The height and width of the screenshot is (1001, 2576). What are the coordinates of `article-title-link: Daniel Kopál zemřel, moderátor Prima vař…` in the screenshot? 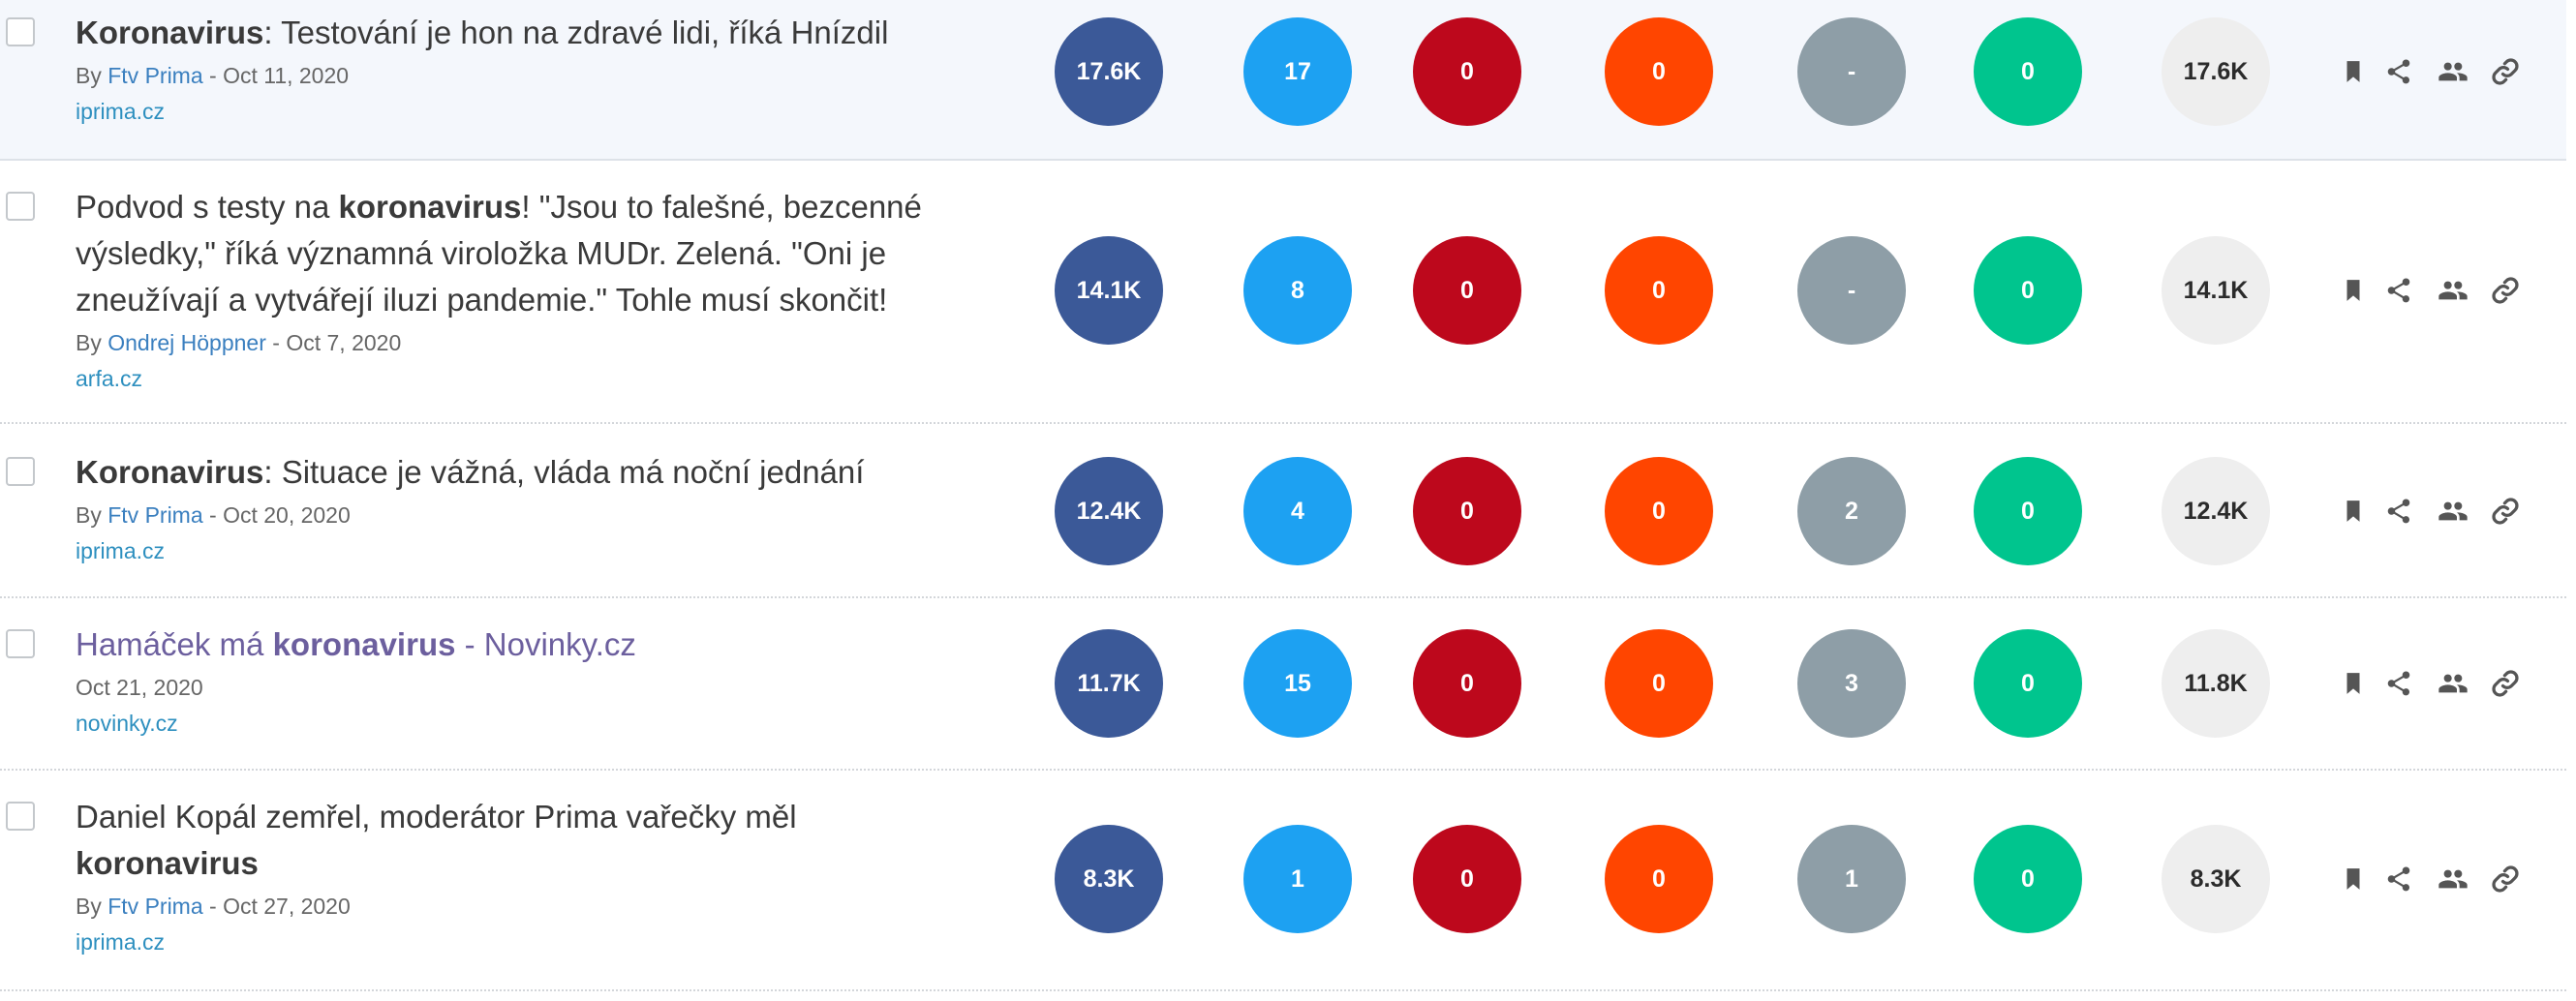 It's located at (521, 841).